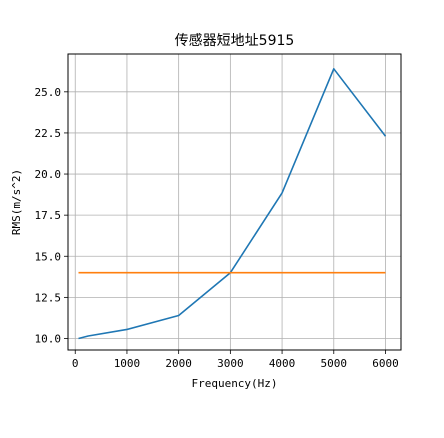 This screenshot has width=444, height=438. What do you see at coordinates (48, 297) in the screenshot?
I see `y-tick-label: 12.5` at bounding box center [48, 297].